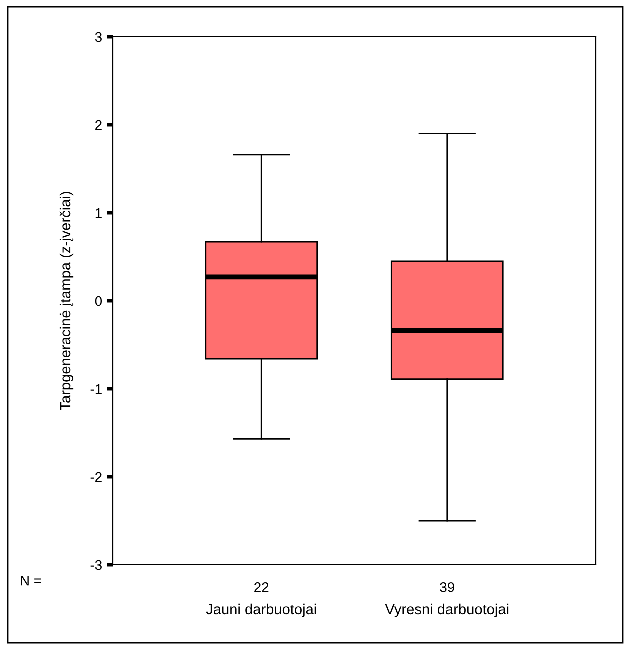 This screenshot has width=631, height=650. I want to click on y-axis-title: Tarpgeneracinė įtampa (z-įverčiai), so click(67, 301).